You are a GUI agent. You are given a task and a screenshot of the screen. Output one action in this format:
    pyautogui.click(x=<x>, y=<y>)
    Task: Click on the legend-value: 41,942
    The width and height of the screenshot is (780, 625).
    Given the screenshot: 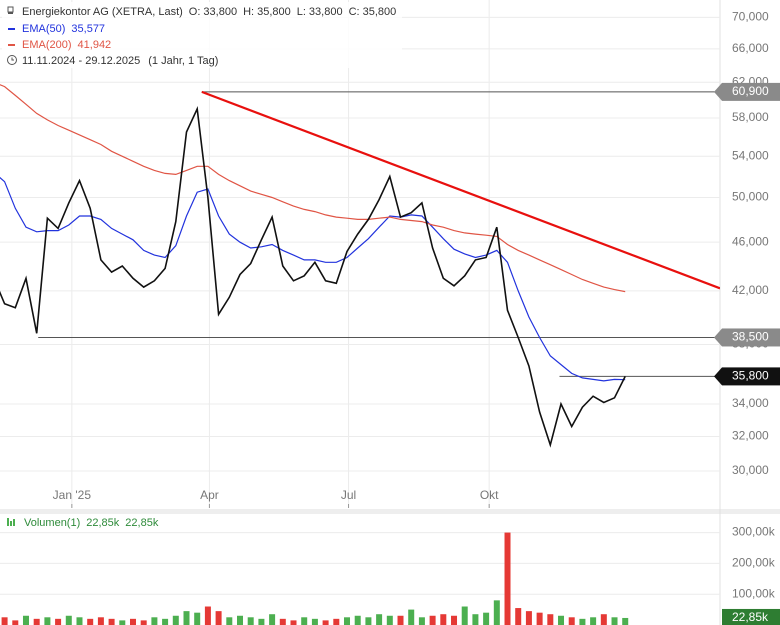 What is the action you would take?
    pyautogui.click(x=95, y=45)
    